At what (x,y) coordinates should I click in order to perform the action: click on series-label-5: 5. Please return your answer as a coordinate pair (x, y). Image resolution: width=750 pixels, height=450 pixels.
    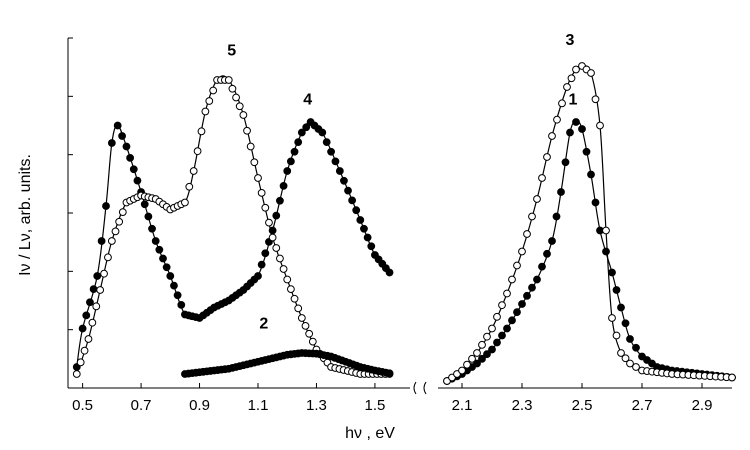
    Looking at the image, I should click on (231, 51).